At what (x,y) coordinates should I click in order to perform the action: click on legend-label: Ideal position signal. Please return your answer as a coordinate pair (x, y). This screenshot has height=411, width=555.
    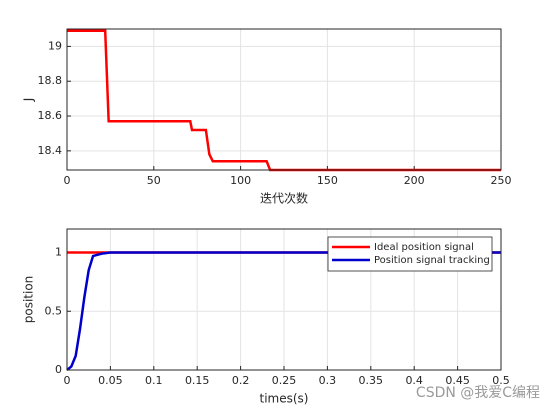
    Looking at the image, I should click on (424, 247).